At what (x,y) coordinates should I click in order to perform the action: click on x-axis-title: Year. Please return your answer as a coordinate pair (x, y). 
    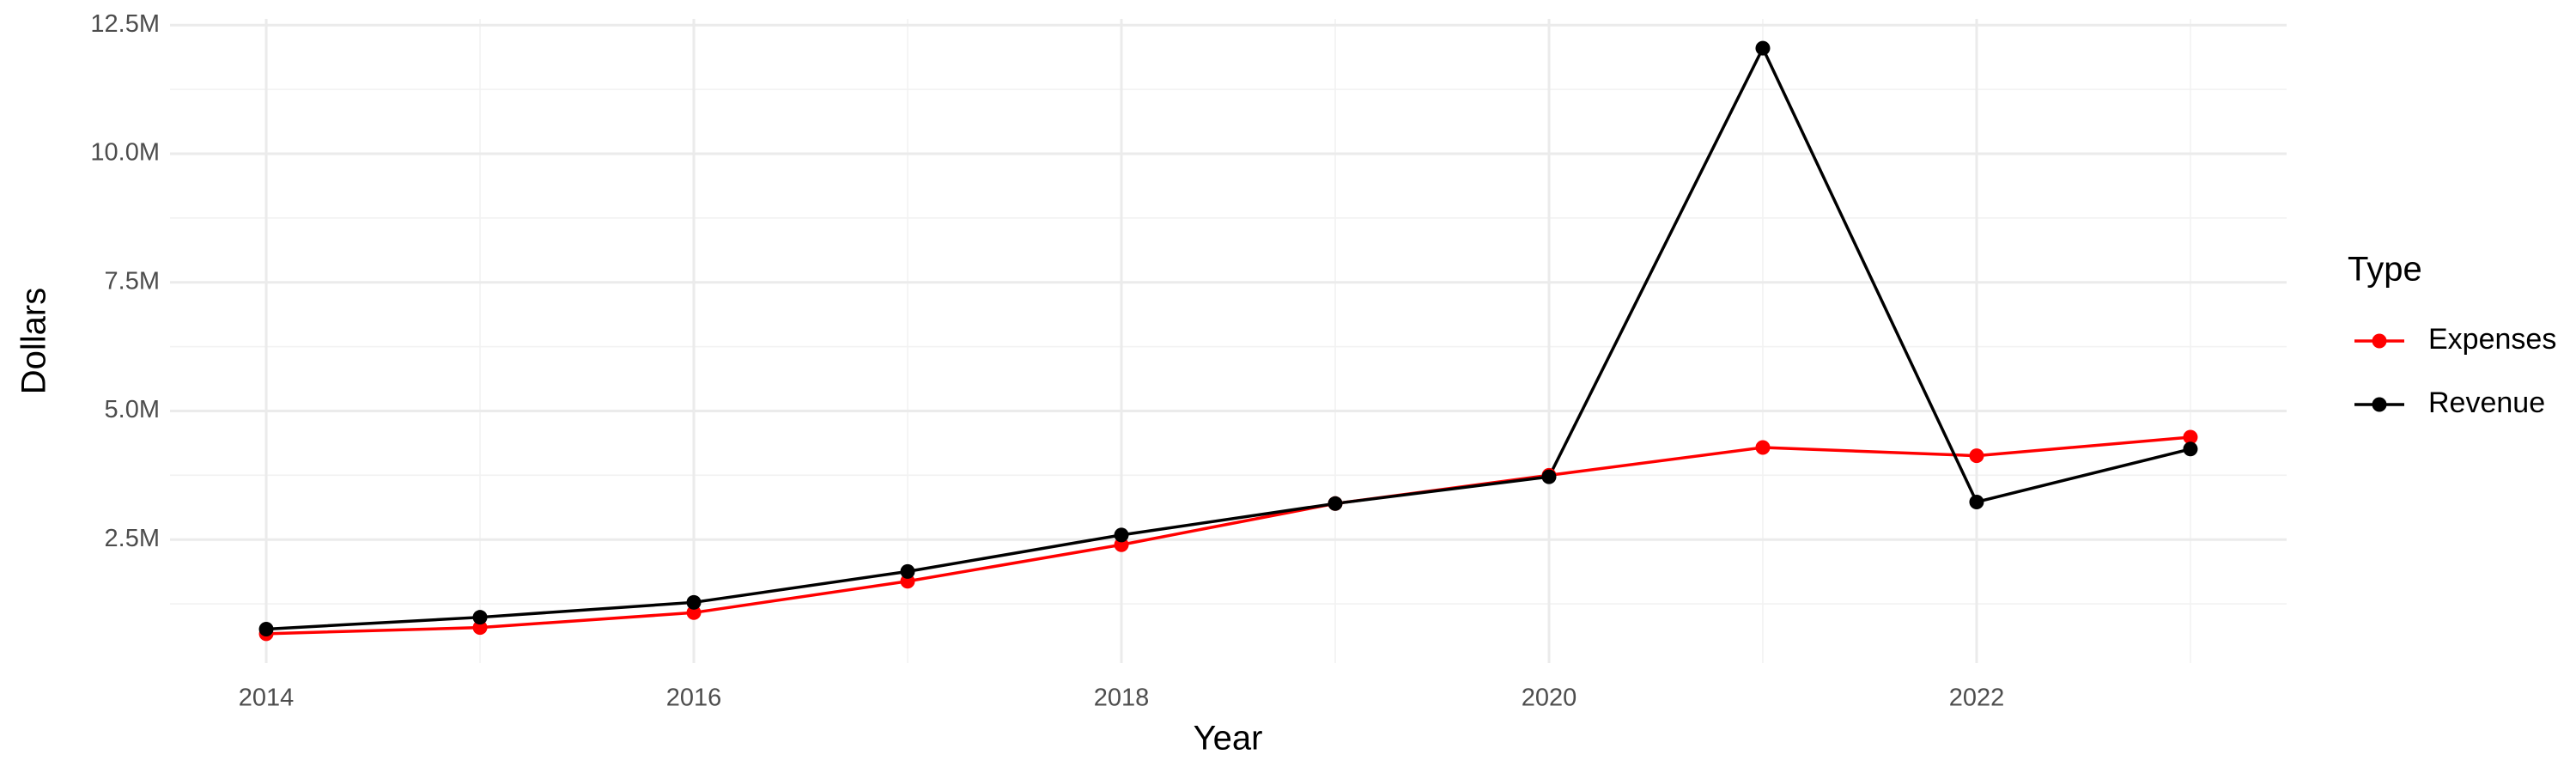
    Looking at the image, I should click on (1228, 739).